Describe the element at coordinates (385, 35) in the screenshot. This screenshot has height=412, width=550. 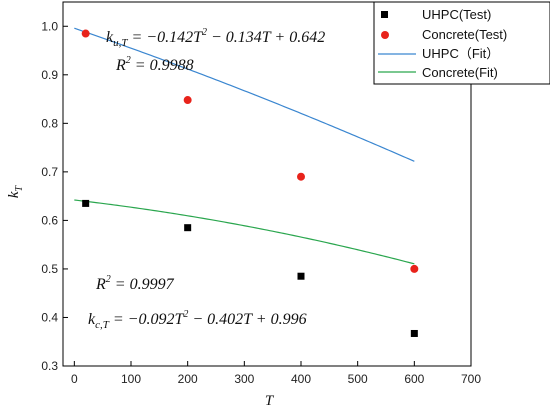
I see `legend-concrete-test-marker` at that location.